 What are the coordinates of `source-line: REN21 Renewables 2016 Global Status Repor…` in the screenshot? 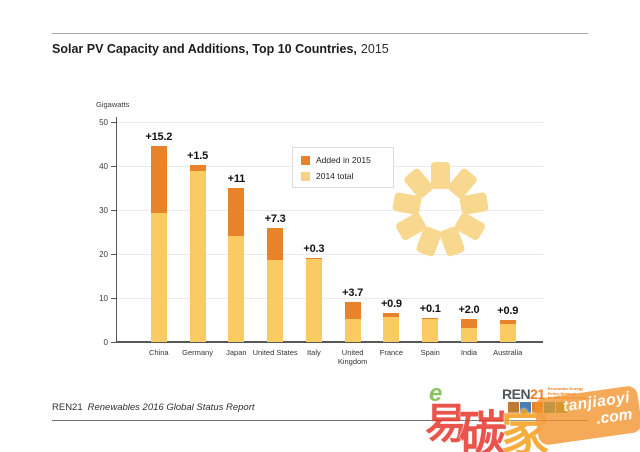 It's located at (153, 407).